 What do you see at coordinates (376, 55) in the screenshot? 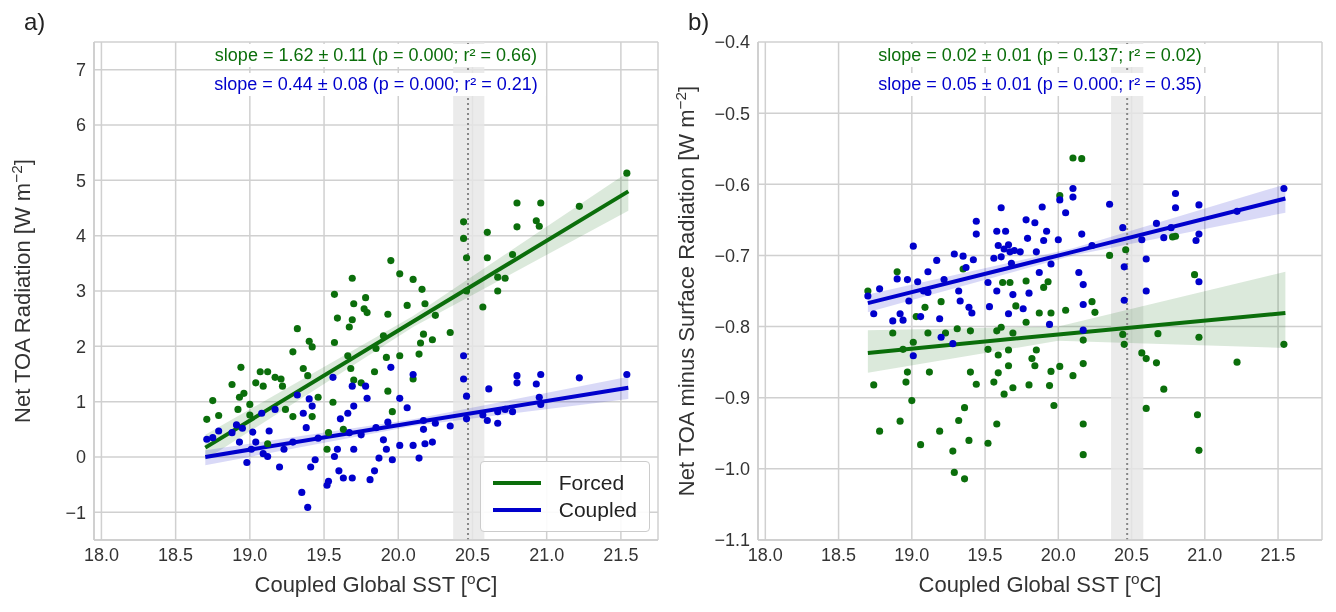
I see `annotation: slope = 1.62 ± 0.11 (p = 0.000; r² = 0.66)` at bounding box center [376, 55].